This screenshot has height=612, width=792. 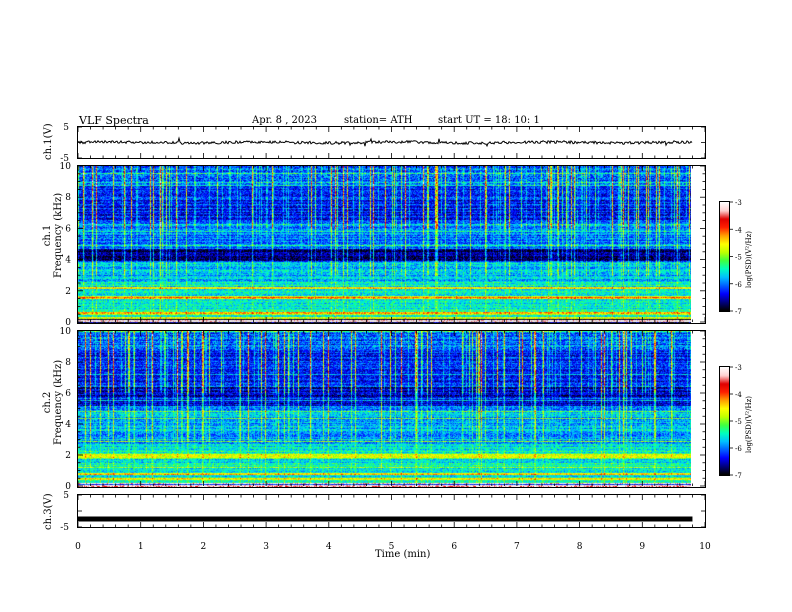 I want to click on ch2-frequency-axis-label: ch.2 Frequency (kHz), so click(x=53, y=402).